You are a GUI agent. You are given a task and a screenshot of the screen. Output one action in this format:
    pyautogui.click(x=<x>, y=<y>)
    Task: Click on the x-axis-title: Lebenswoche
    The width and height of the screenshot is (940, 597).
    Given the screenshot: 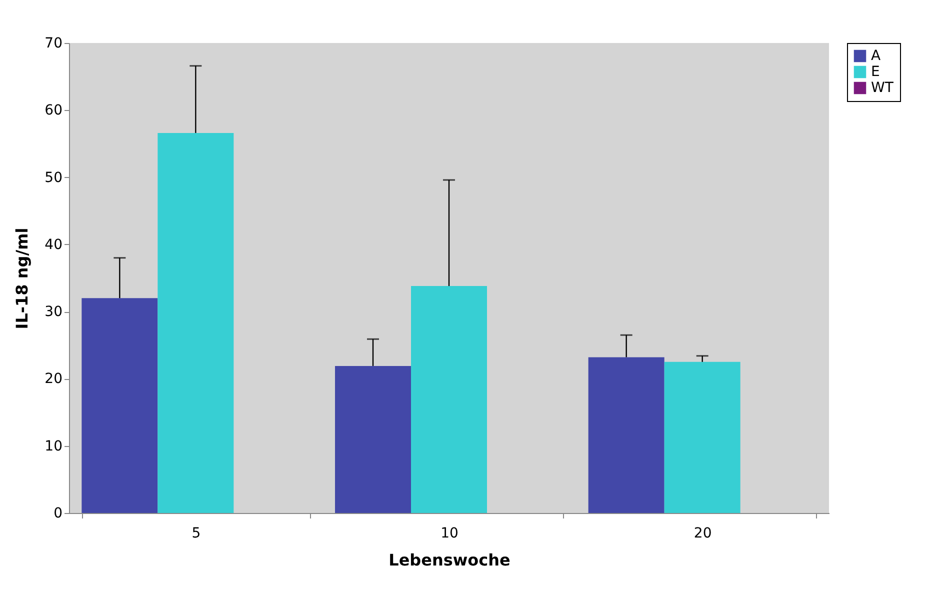 What is the action you would take?
    pyautogui.click(x=449, y=560)
    